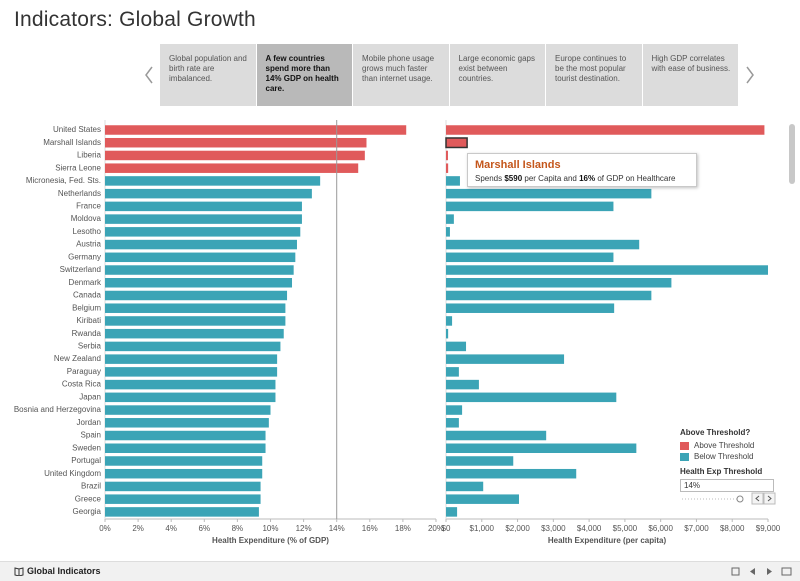 Image resolution: width=800 pixels, height=581 pixels. What do you see at coordinates (786, 571) in the screenshot?
I see `fullscreen-button` at bounding box center [786, 571].